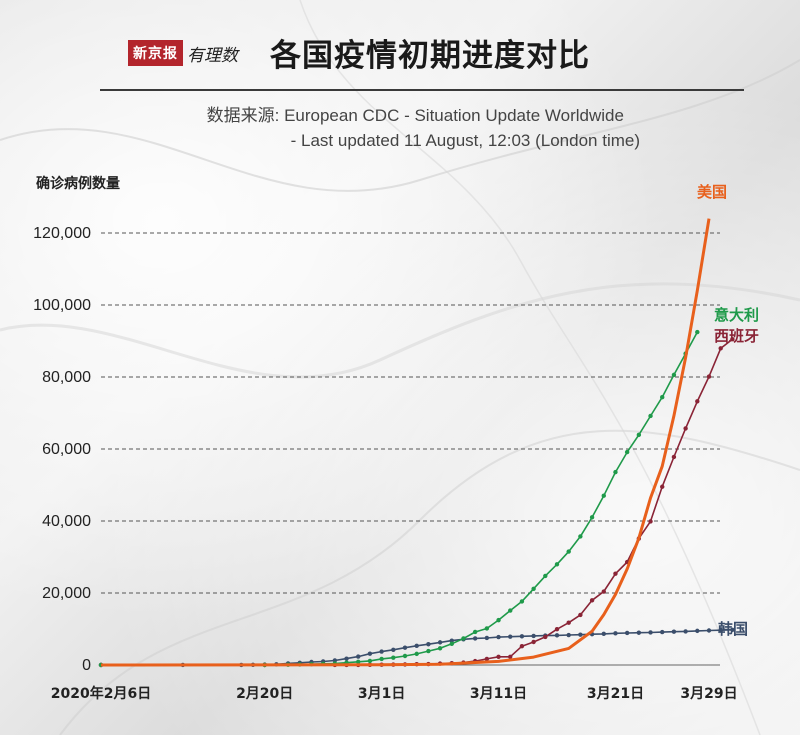  What do you see at coordinates (422, 90) in the screenshot?
I see `title-divider` at bounding box center [422, 90].